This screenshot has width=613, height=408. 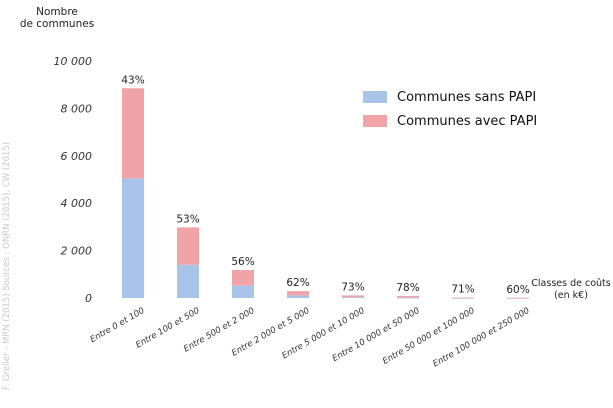 What do you see at coordinates (242, 262) in the screenshot?
I see `bar-label: 56%` at bounding box center [242, 262].